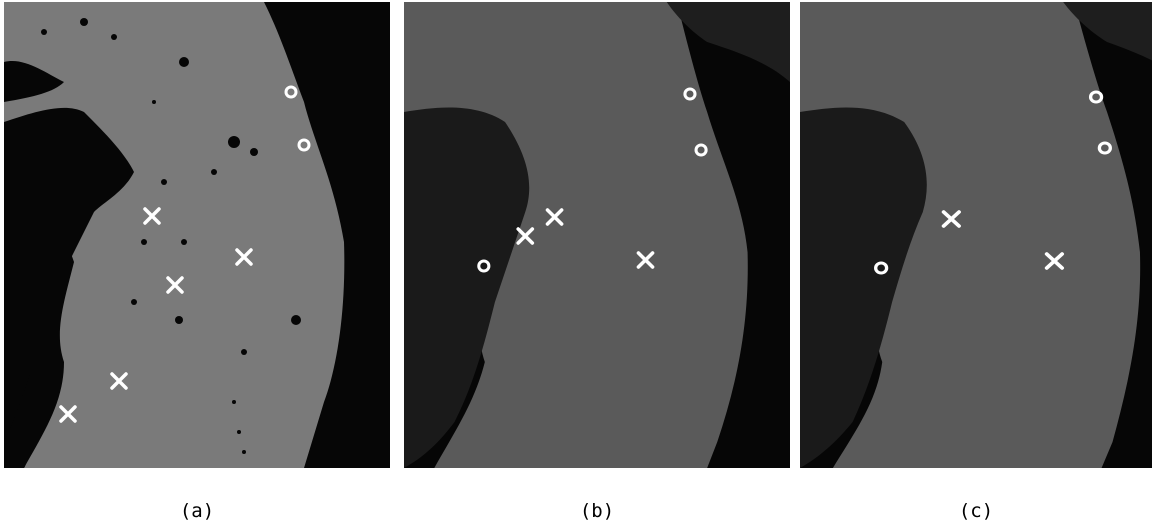 Image resolution: width=1152 pixels, height=530 pixels. I want to click on caption-a: (a), so click(197, 511).